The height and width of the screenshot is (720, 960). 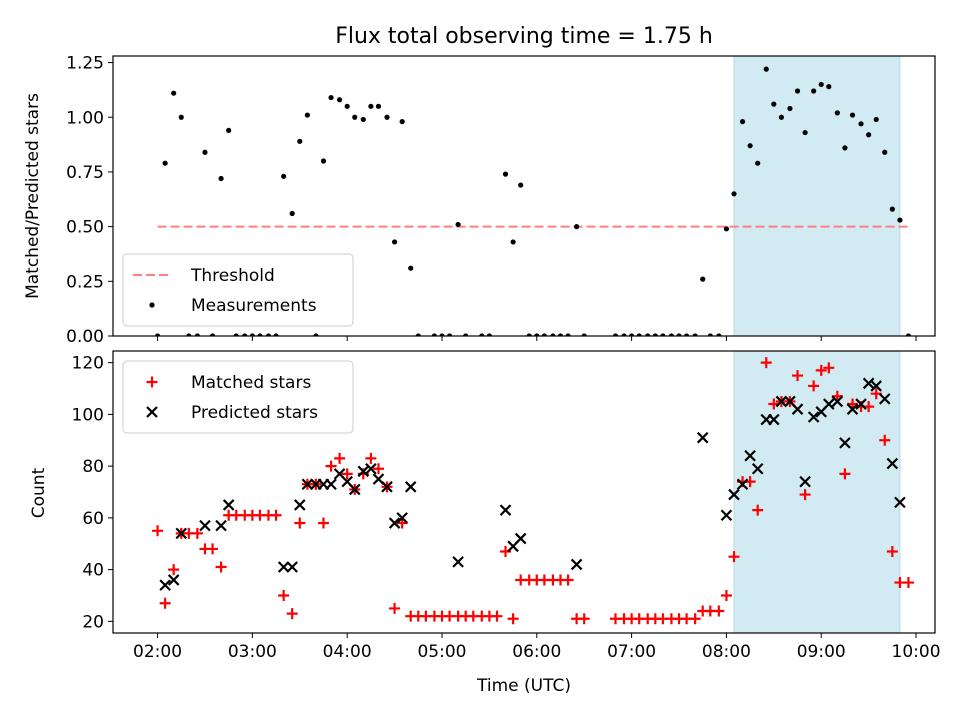 What do you see at coordinates (252, 652) in the screenshot?
I see `x-tick-label: 03:00` at bounding box center [252, 652].